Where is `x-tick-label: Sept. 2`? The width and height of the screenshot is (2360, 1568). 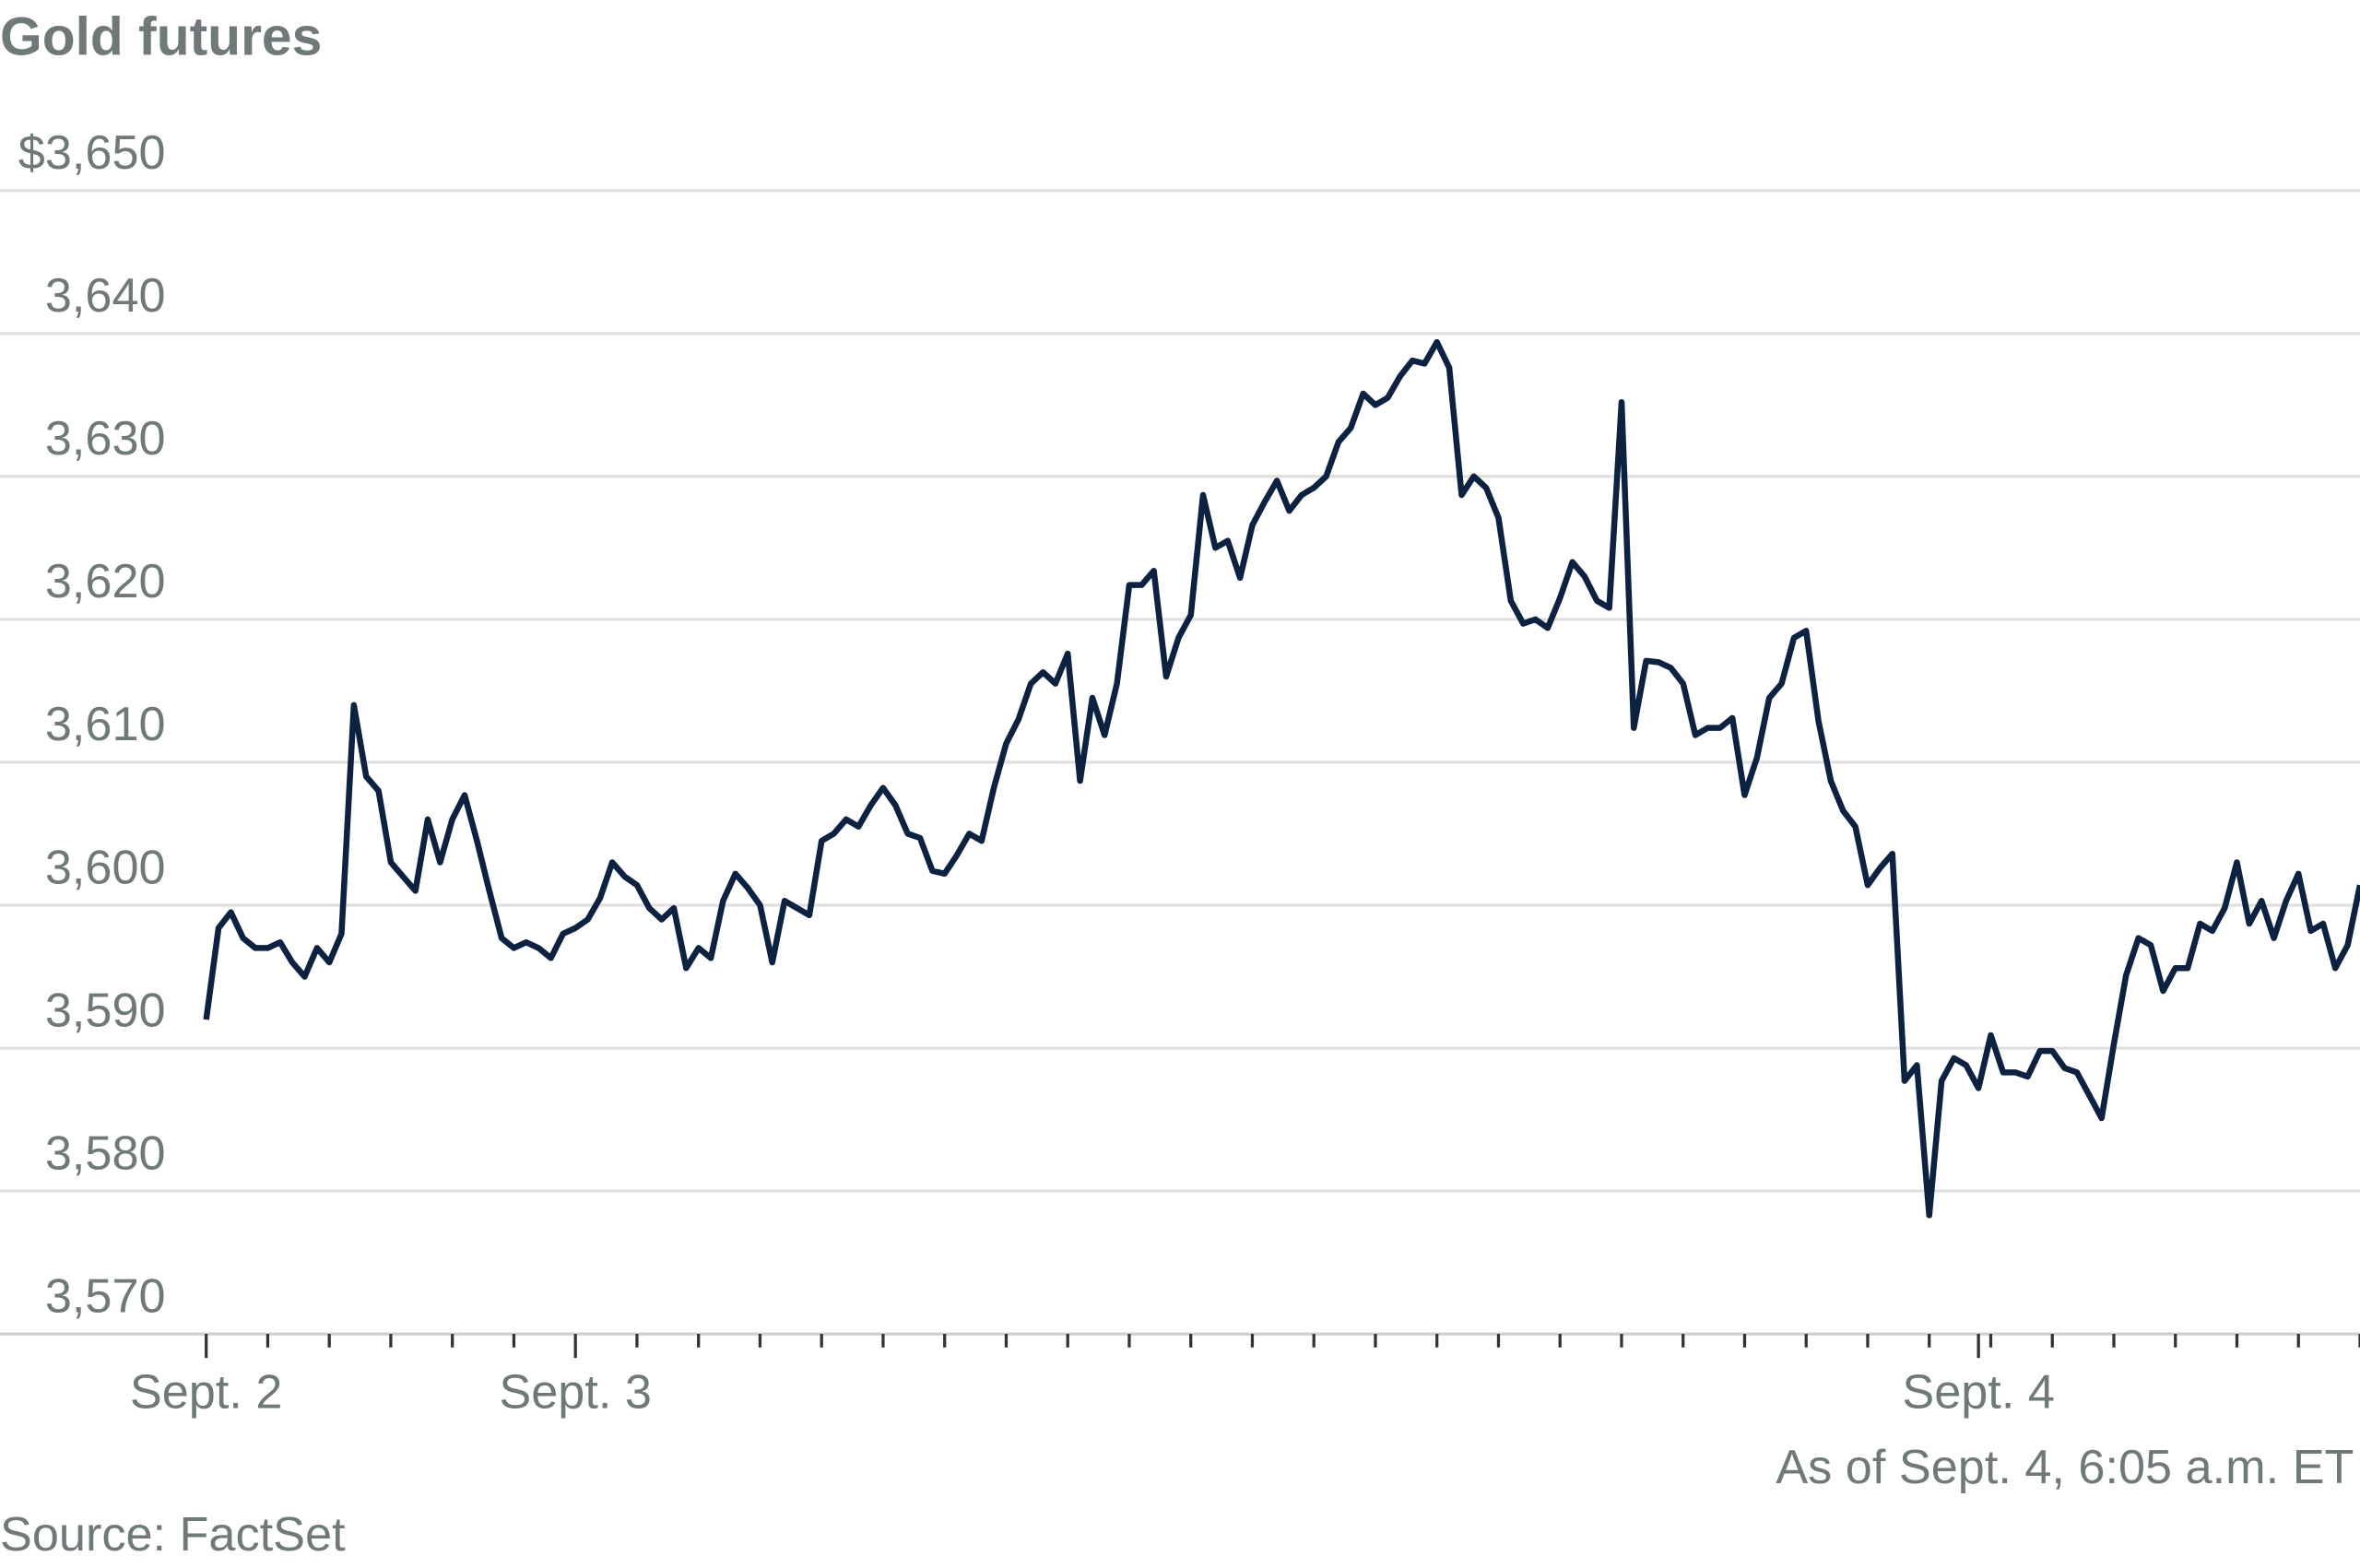
x-tick-label: Sept. 2 is located at coordinates (206, 1393).